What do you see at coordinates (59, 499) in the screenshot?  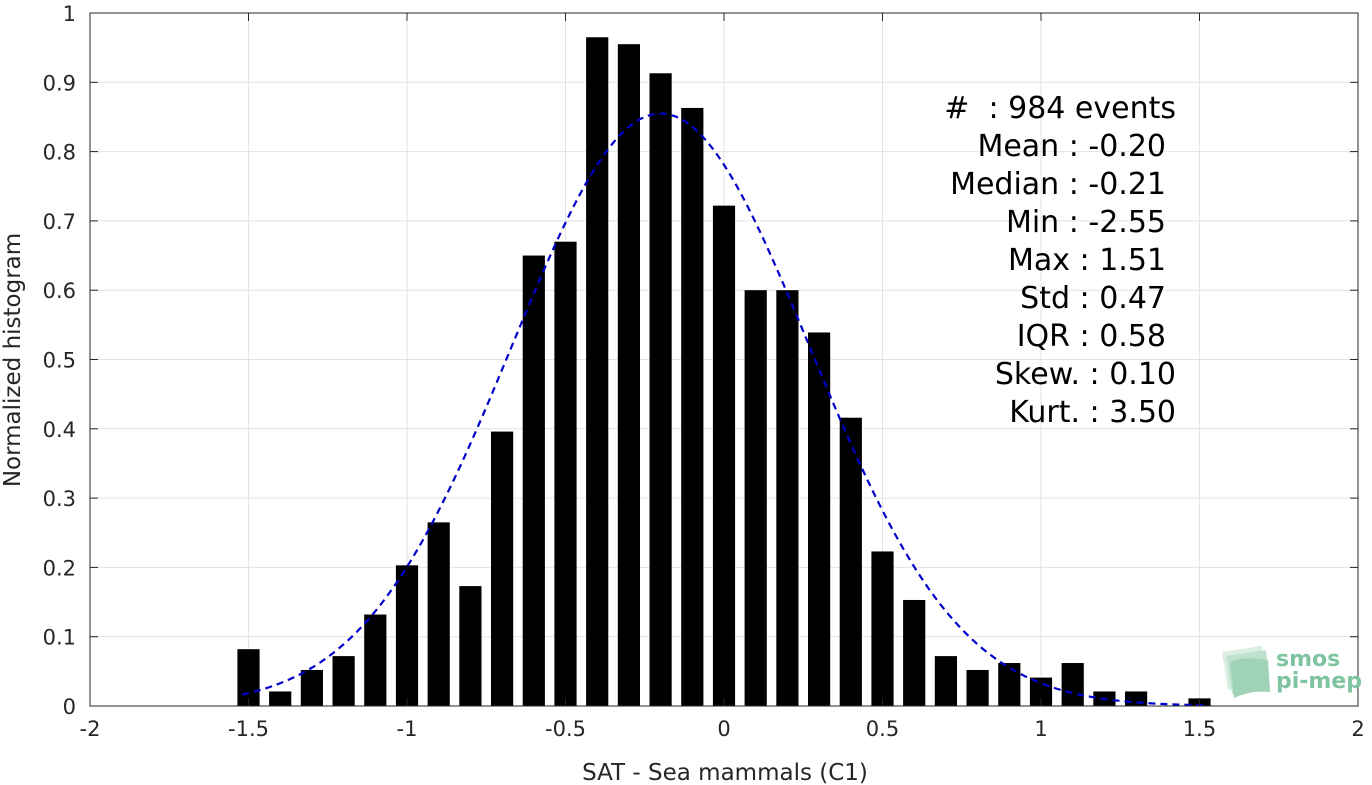 I see `y-tick-label: 0.3` at bounding box center [59, 499].